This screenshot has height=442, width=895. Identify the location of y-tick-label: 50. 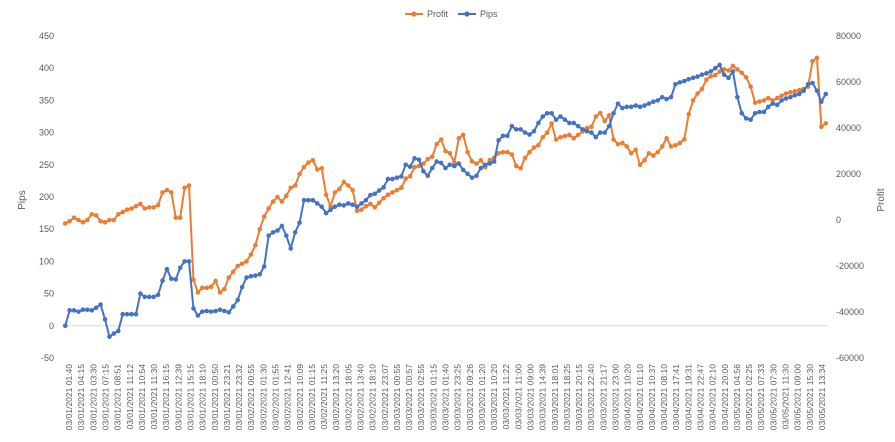
(49, 294).